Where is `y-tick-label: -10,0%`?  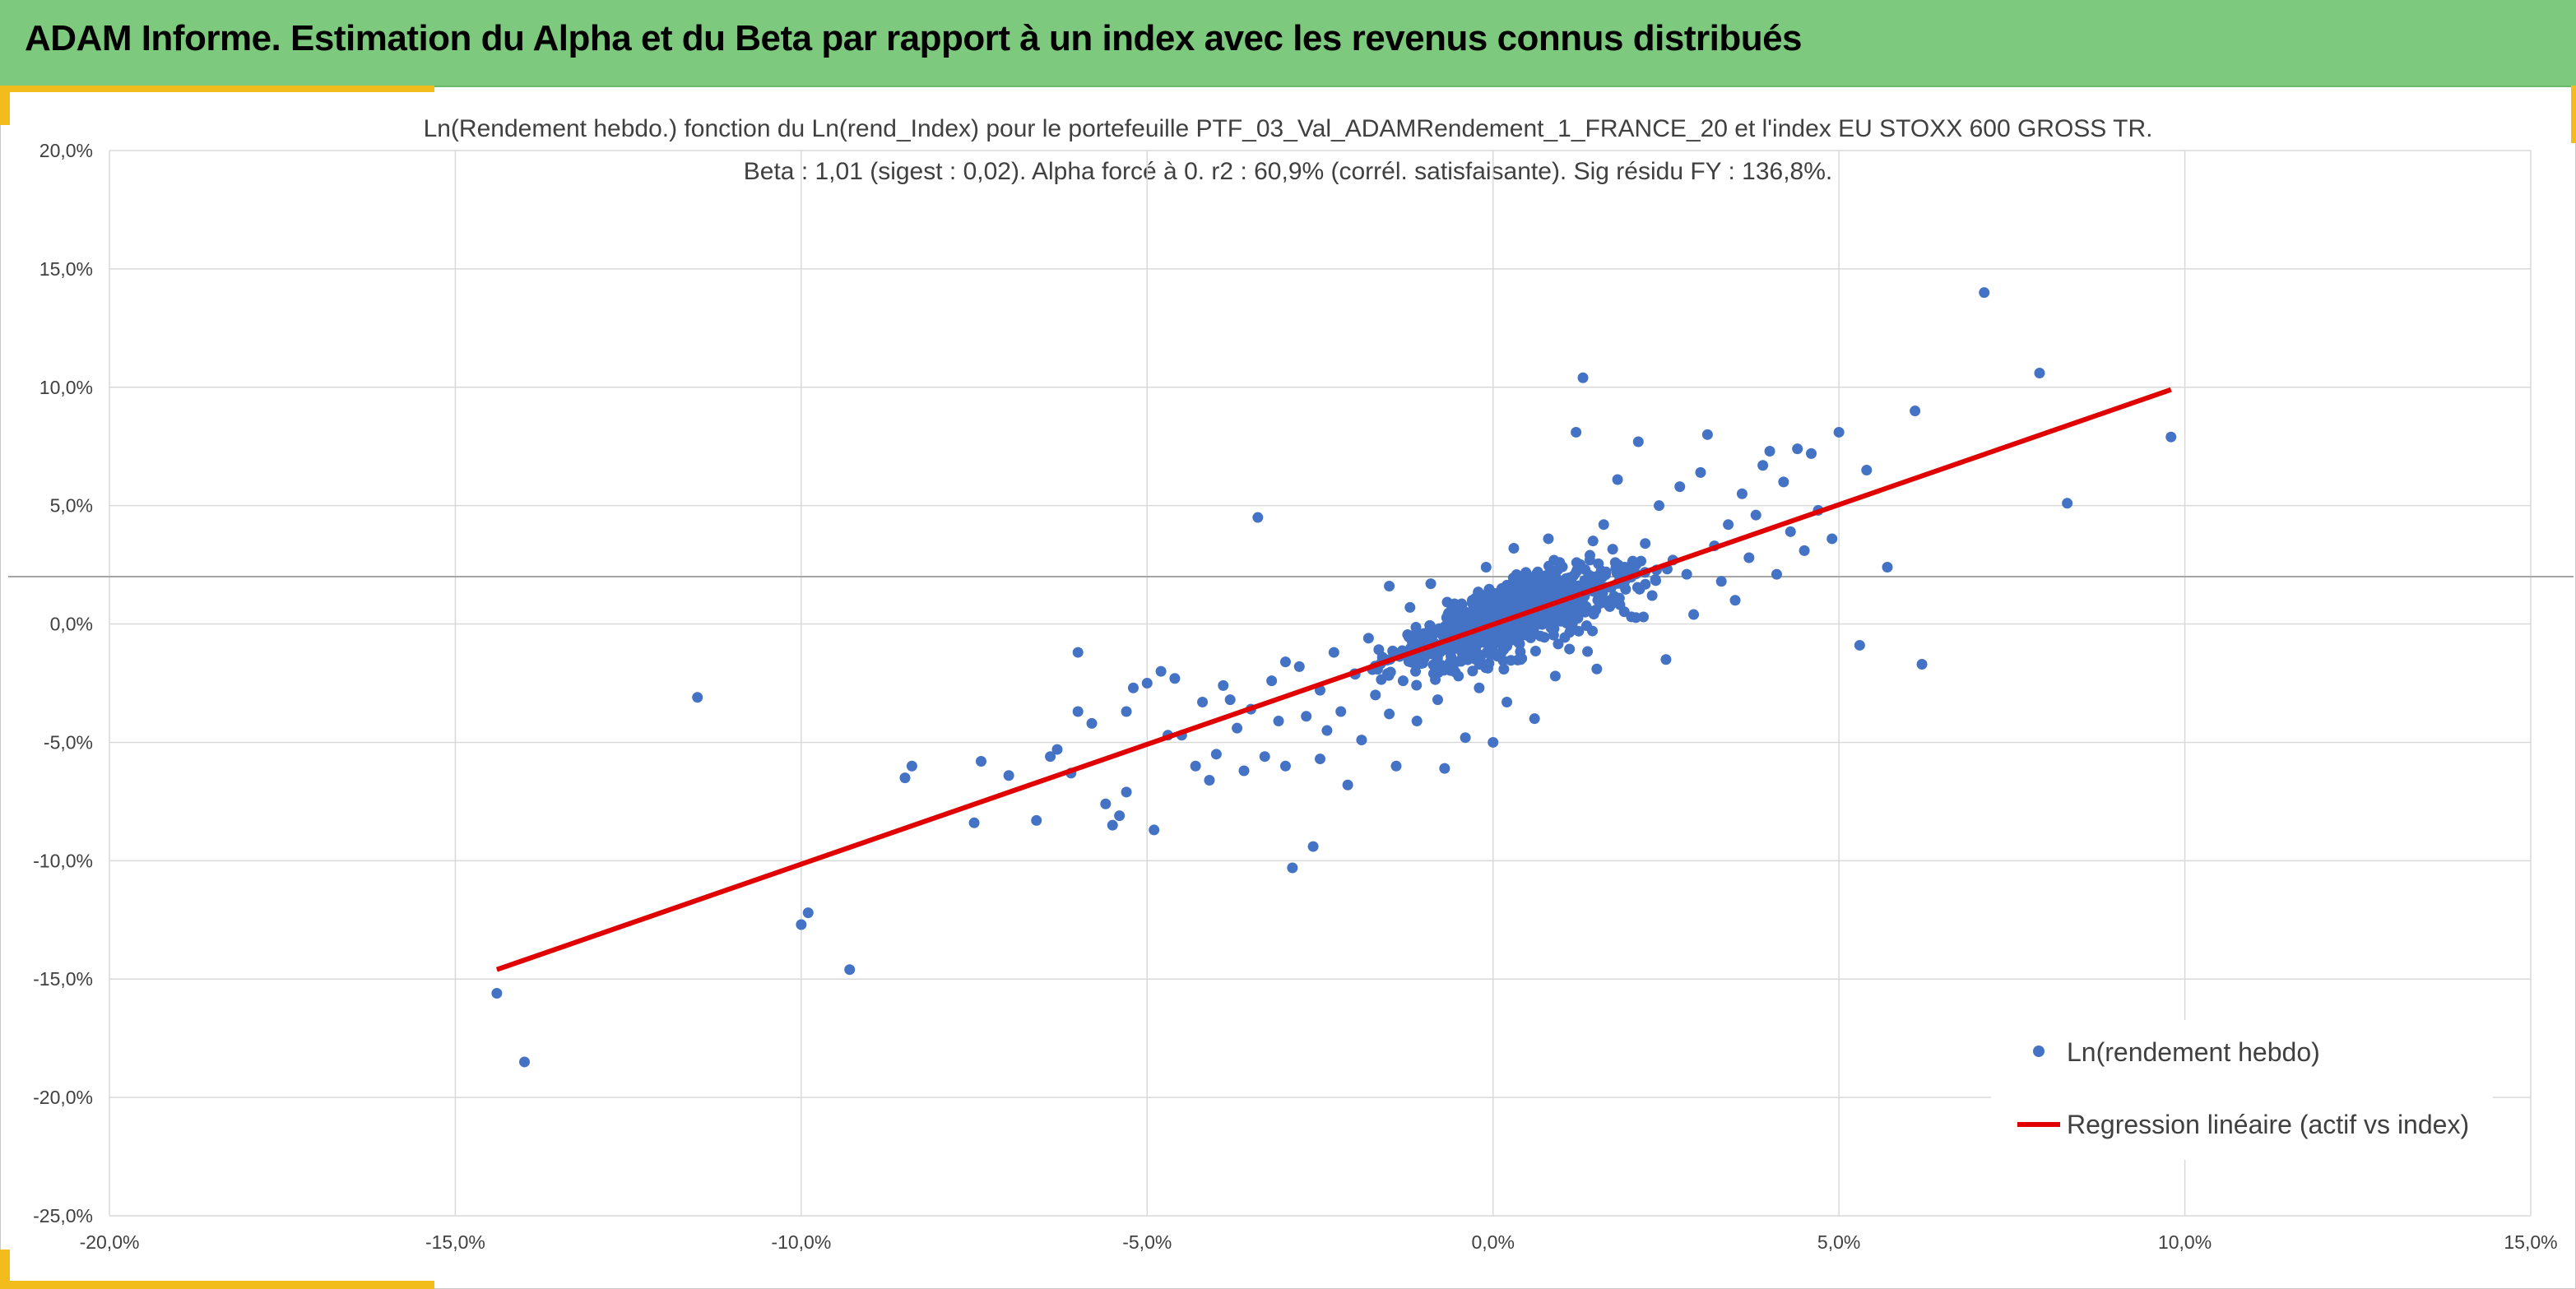
y-tick-label: -10,0% is located at coordinates (63, 860).